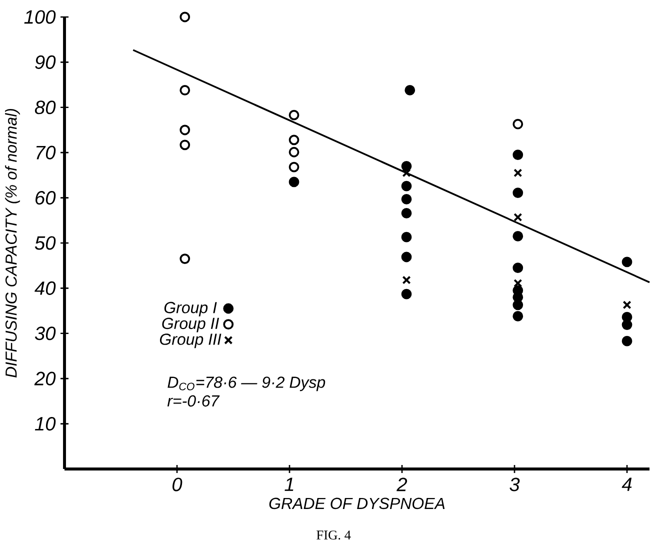 This screenshot has width=657, height=548. What do you see at coordinates (45, 423) in the screenshot?
I see `y-tick-label: 10` at bounding box center [45, 423].